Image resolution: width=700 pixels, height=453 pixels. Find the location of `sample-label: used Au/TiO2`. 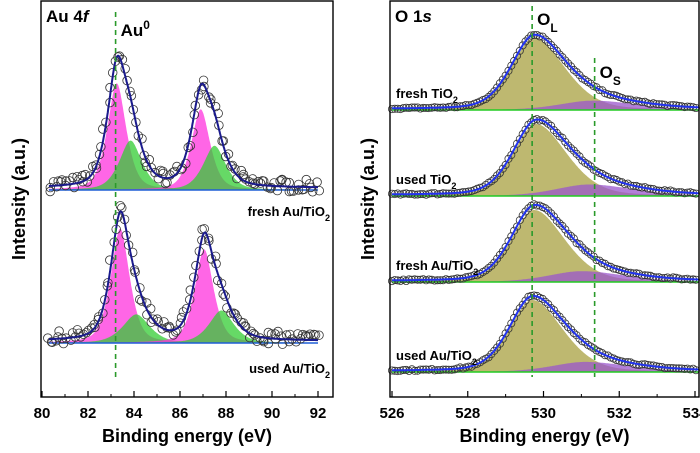

sample-label: used Au/TiO2 is located at coordinates (289, 370).